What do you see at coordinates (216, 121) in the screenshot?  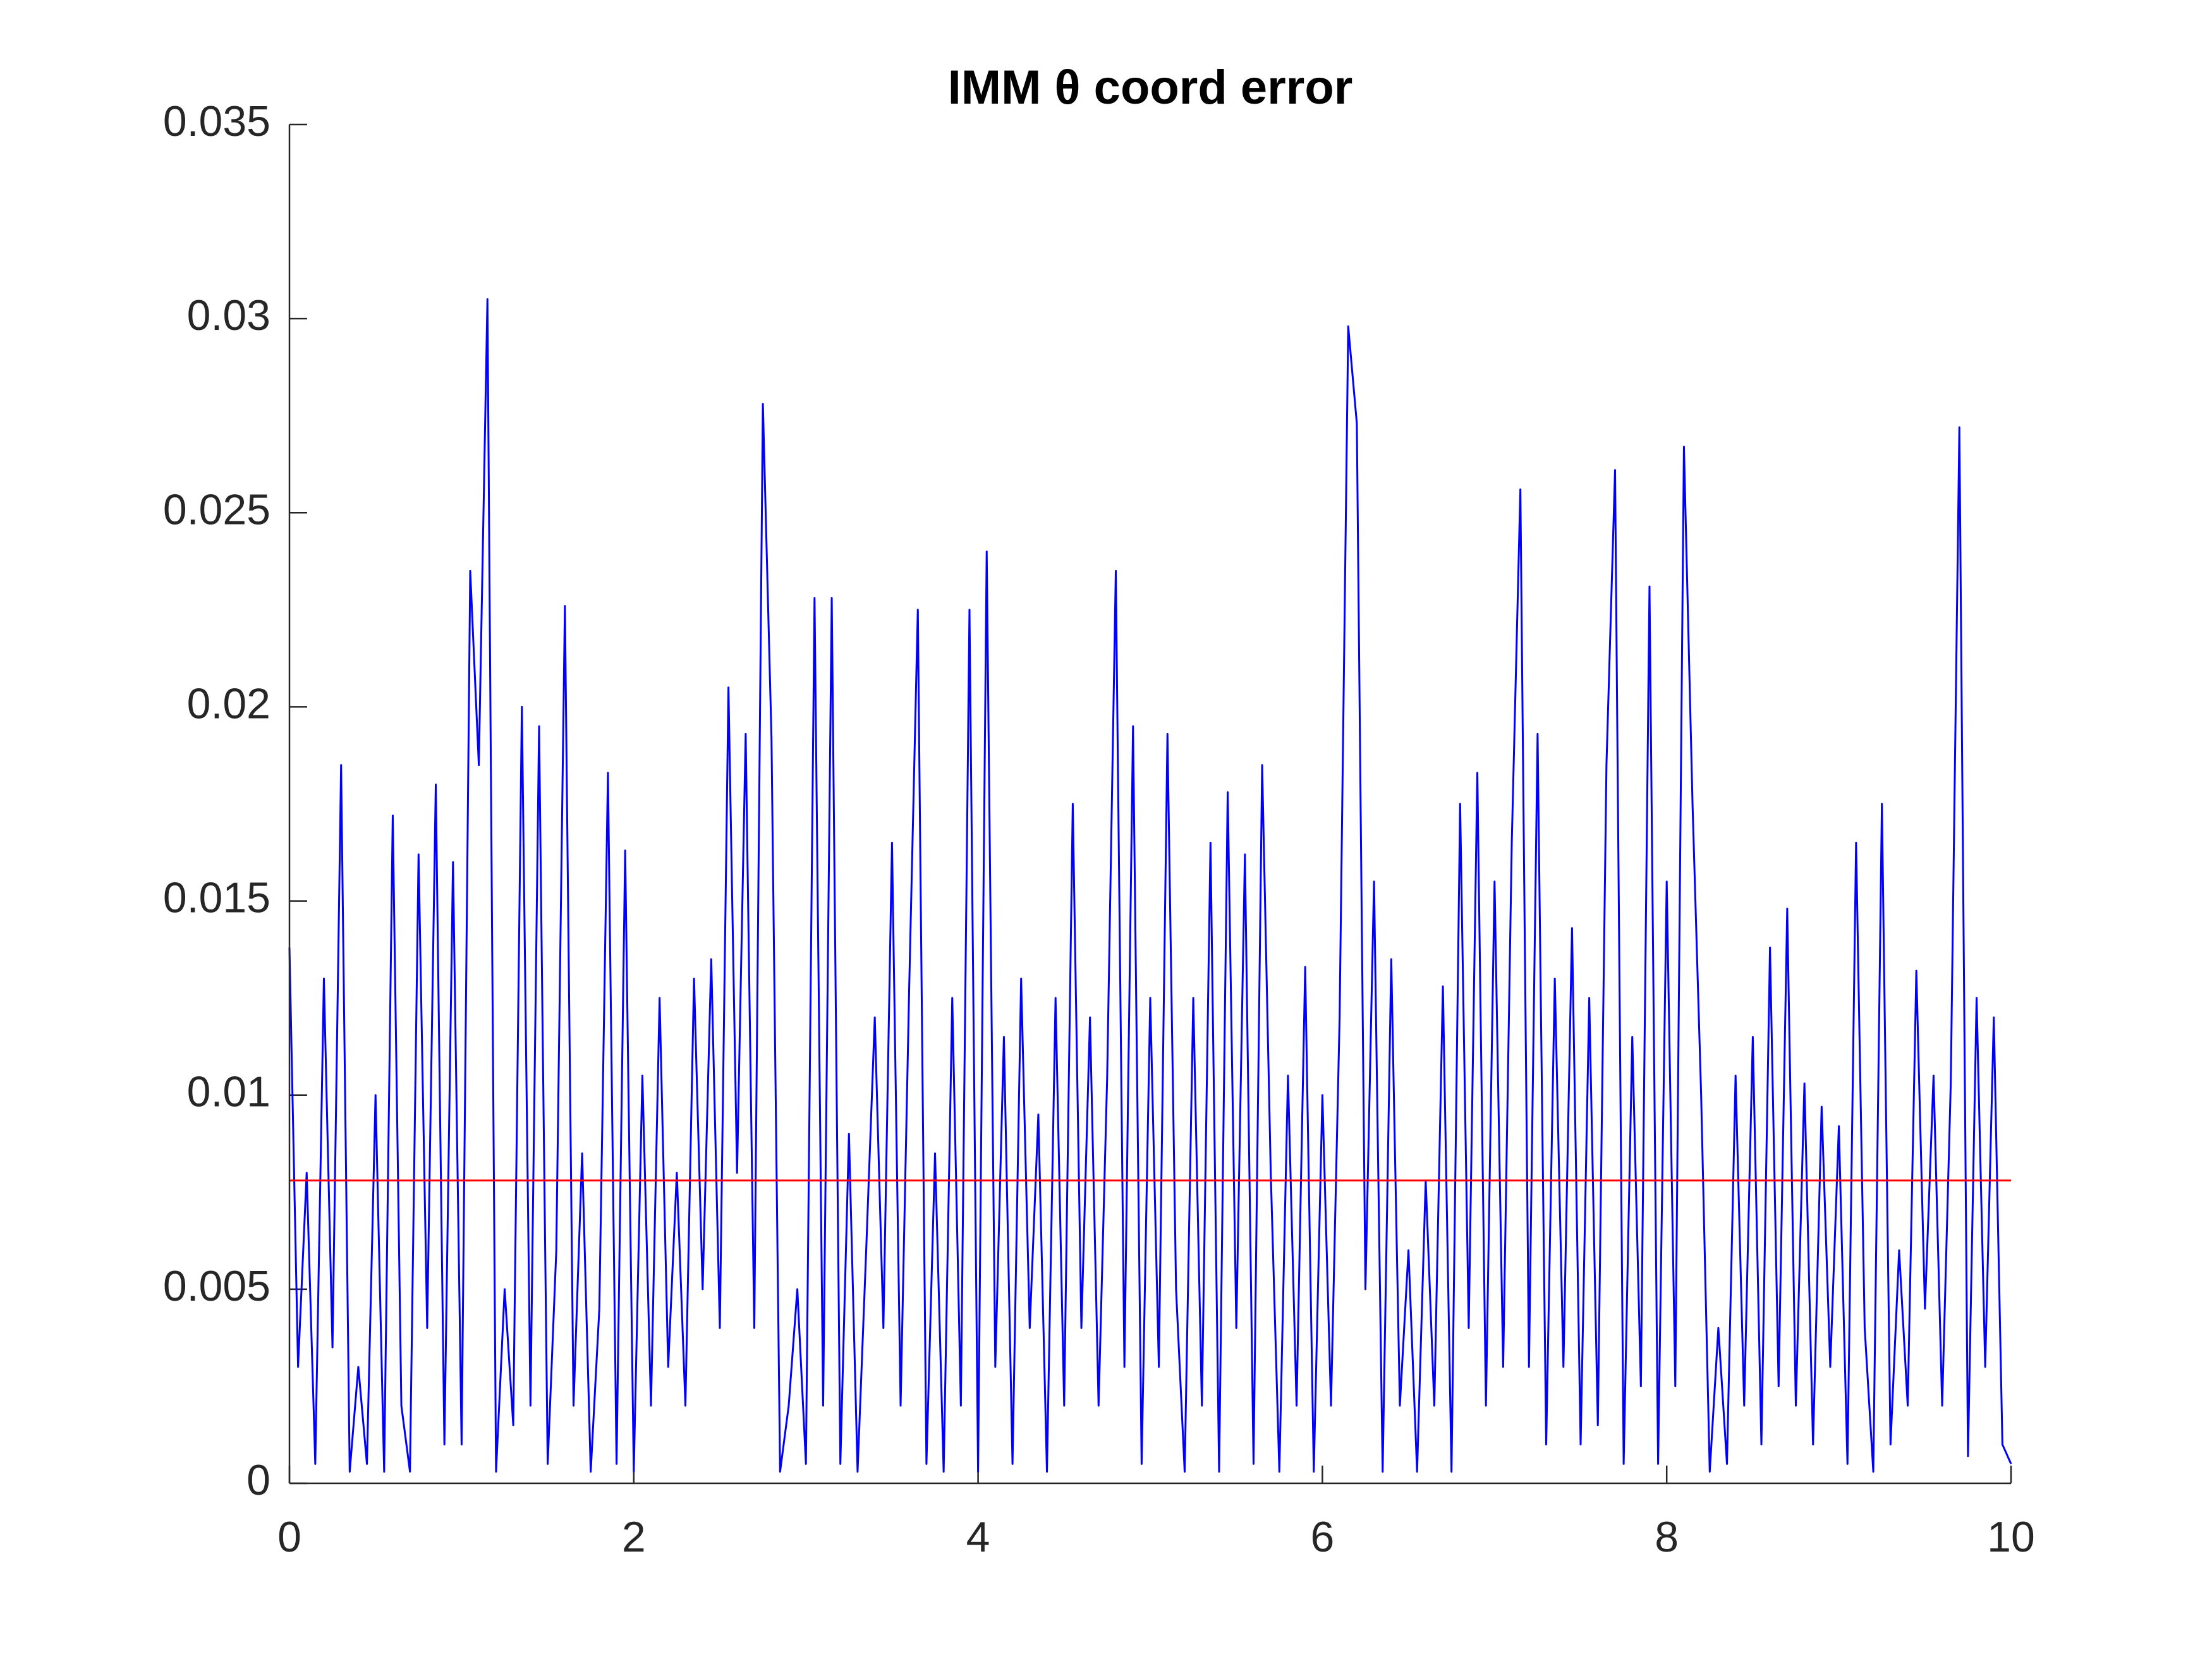 I see `y-tick-label: 0.035` at bounding box center [216, 121].